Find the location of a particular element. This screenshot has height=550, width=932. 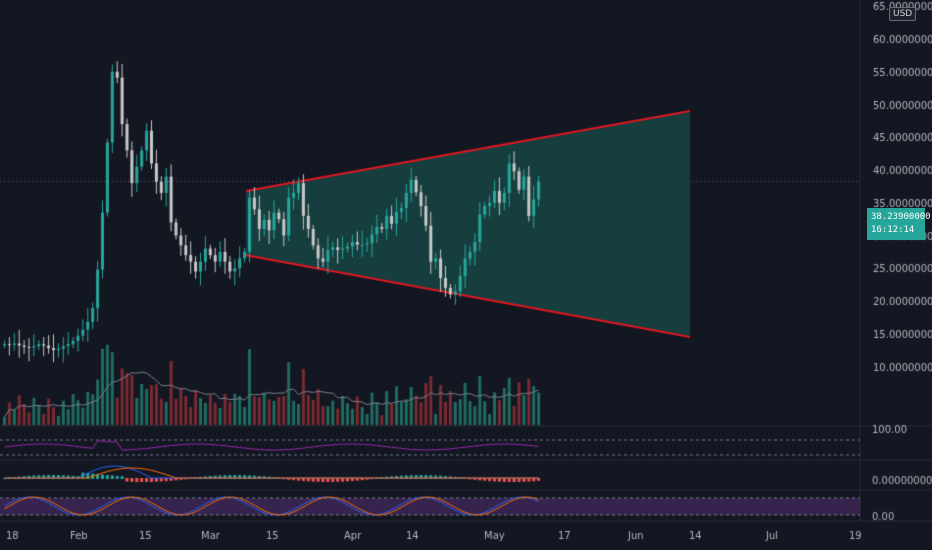

current-price-tag: 38.23900000 16:12:14 is located at coordinates (899, 224).